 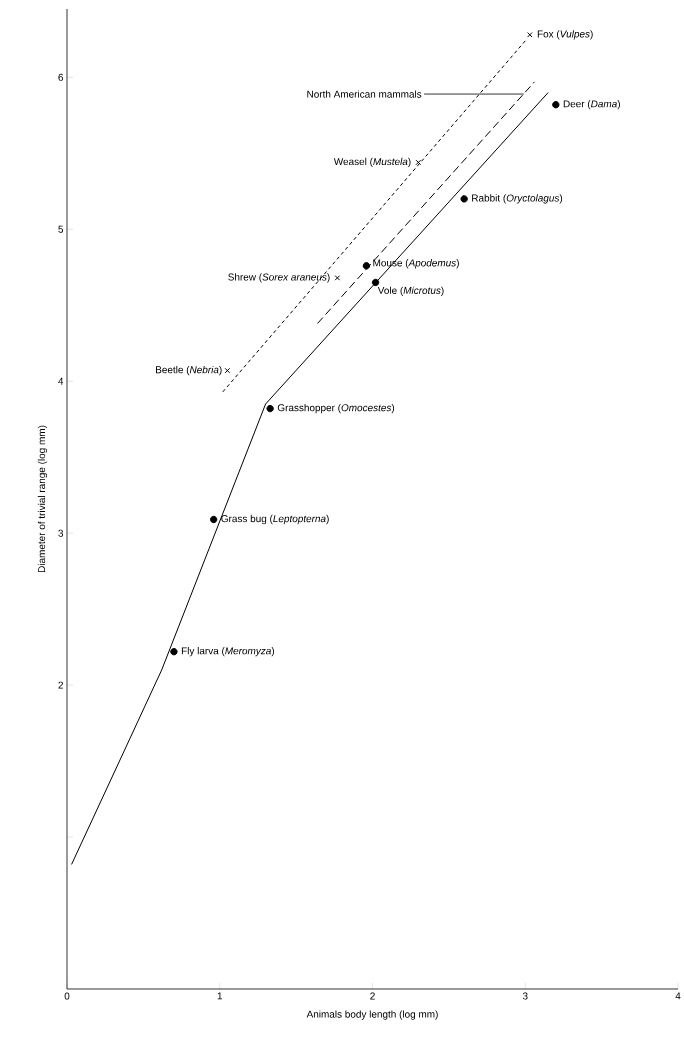 I want to click on annotation: Grasshopper (Omocestes), so click(x=336, y=408).